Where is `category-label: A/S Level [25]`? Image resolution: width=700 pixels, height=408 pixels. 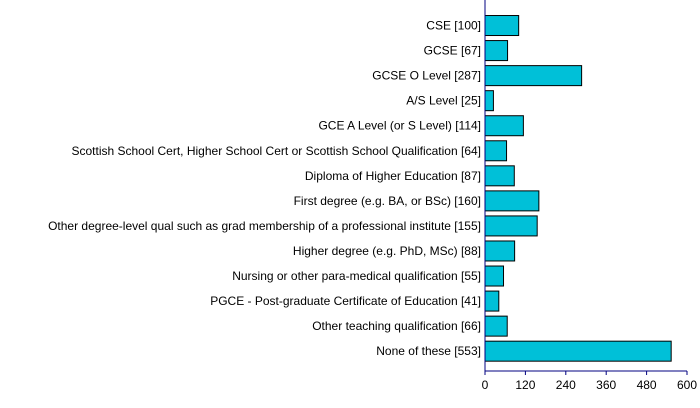 category-label: A/S Level [25] is located at coordinates (443, 101).